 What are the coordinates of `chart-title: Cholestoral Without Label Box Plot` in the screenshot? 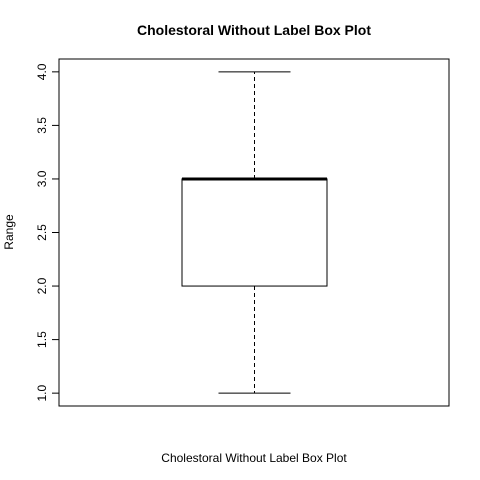 It's located at (254, 30).